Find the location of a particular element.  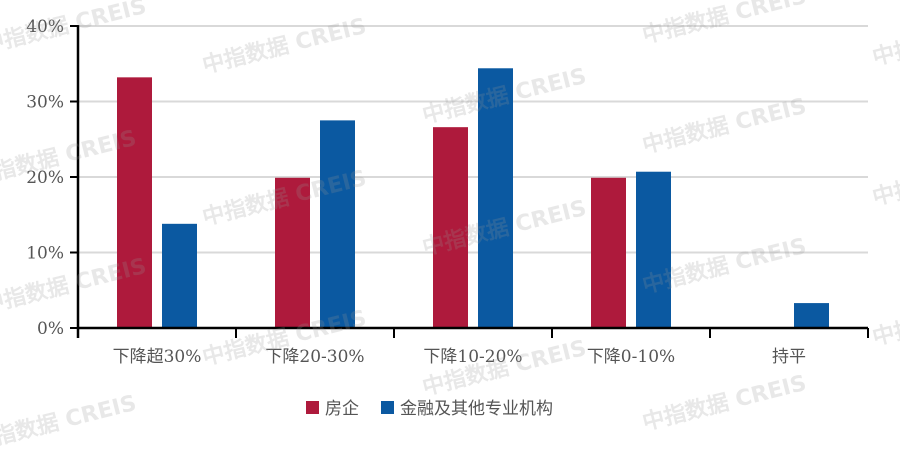

y-axis-labels: 0% 10% 20% 30% 40% is located at coordinates (45, 178).